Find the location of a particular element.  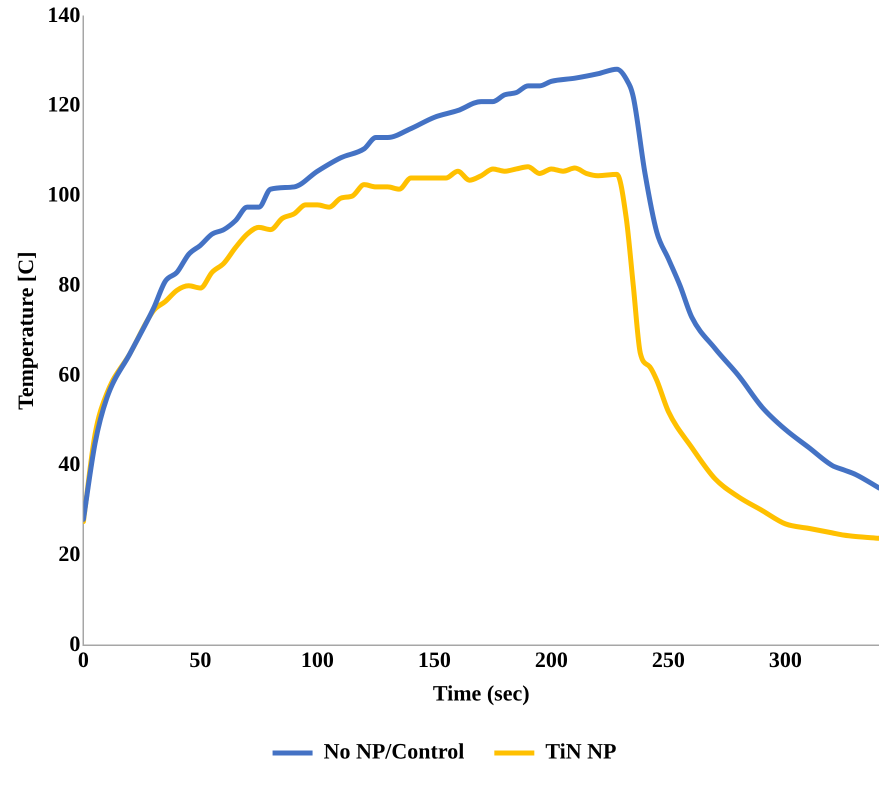

x-axis-title: Time (sec) is located at coordinates (481, 693).